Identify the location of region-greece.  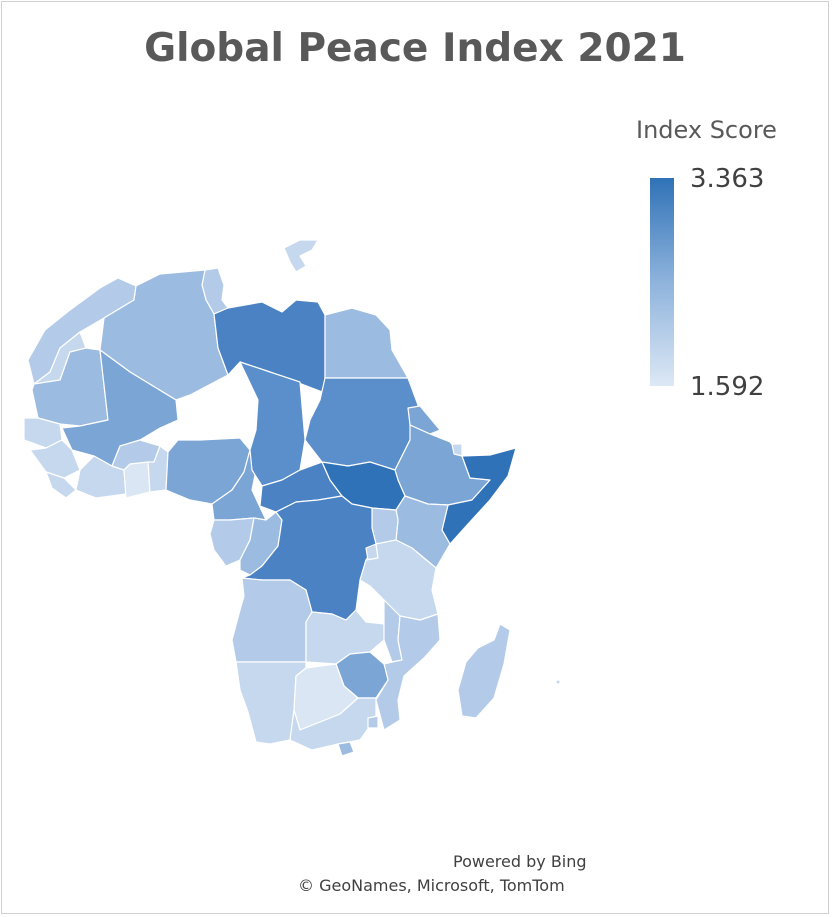
(301, 256).